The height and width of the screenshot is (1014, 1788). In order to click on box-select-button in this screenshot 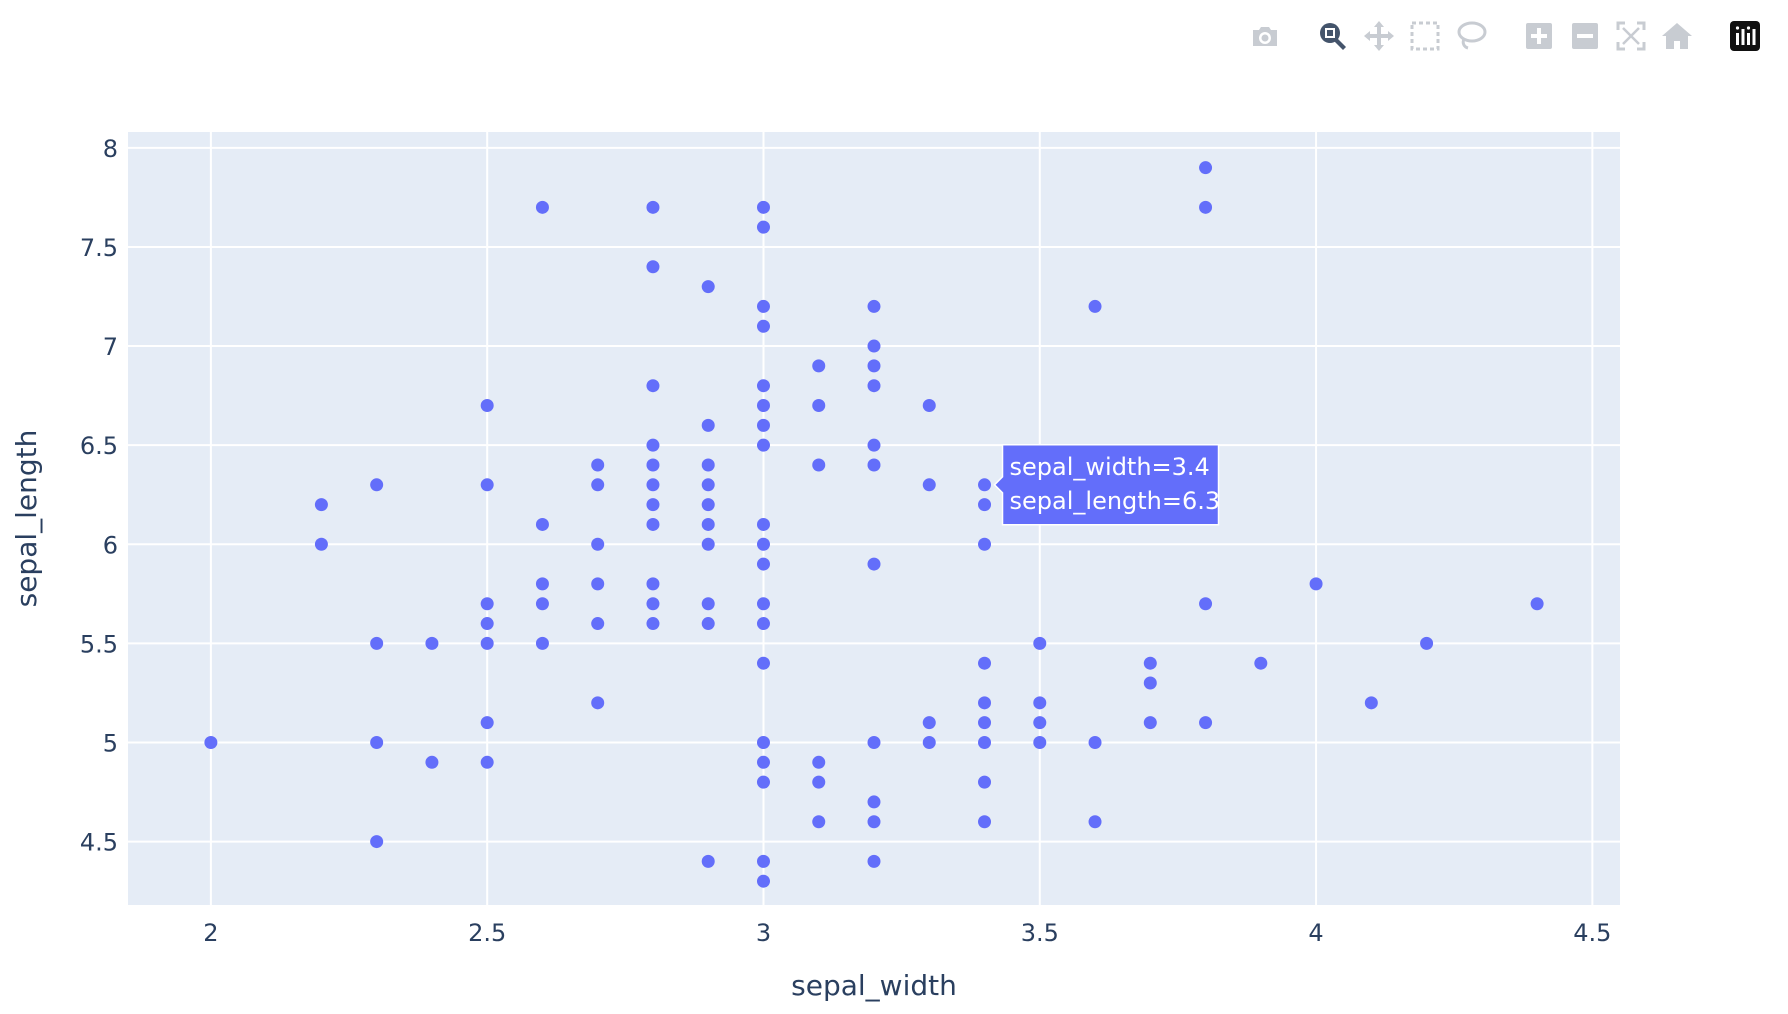, I will do `click(1425, 36)`.